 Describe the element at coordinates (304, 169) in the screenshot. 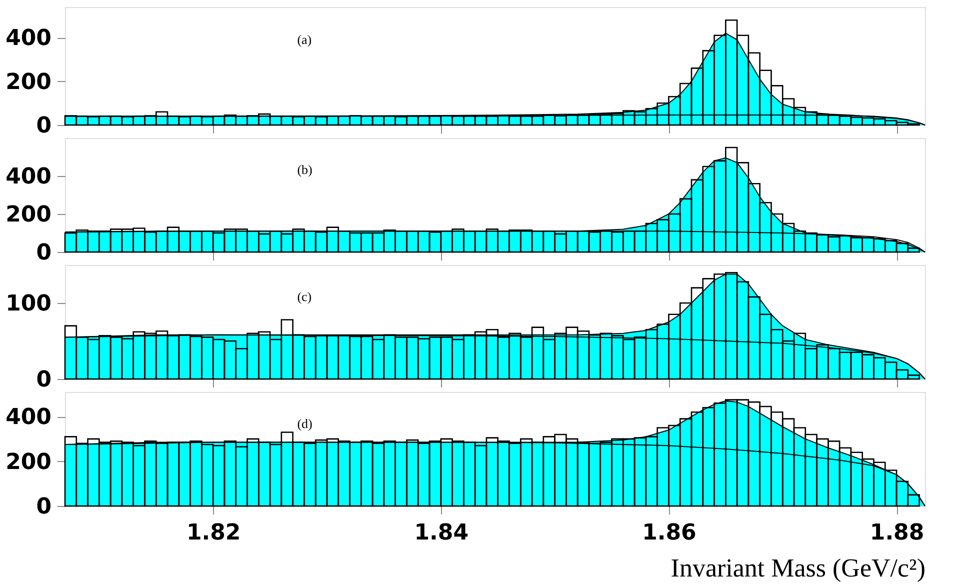

I see `annotation: (b)` at that location.